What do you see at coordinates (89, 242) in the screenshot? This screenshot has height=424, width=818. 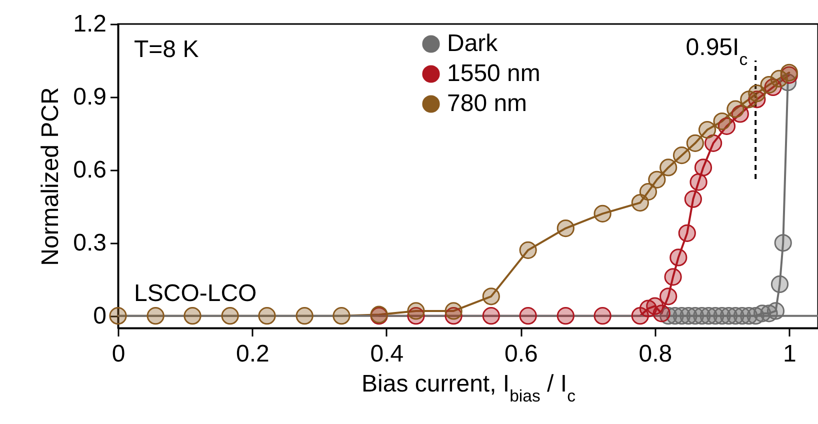 I see `y-tick-label: 0.3` at bounding box center [89, 242].